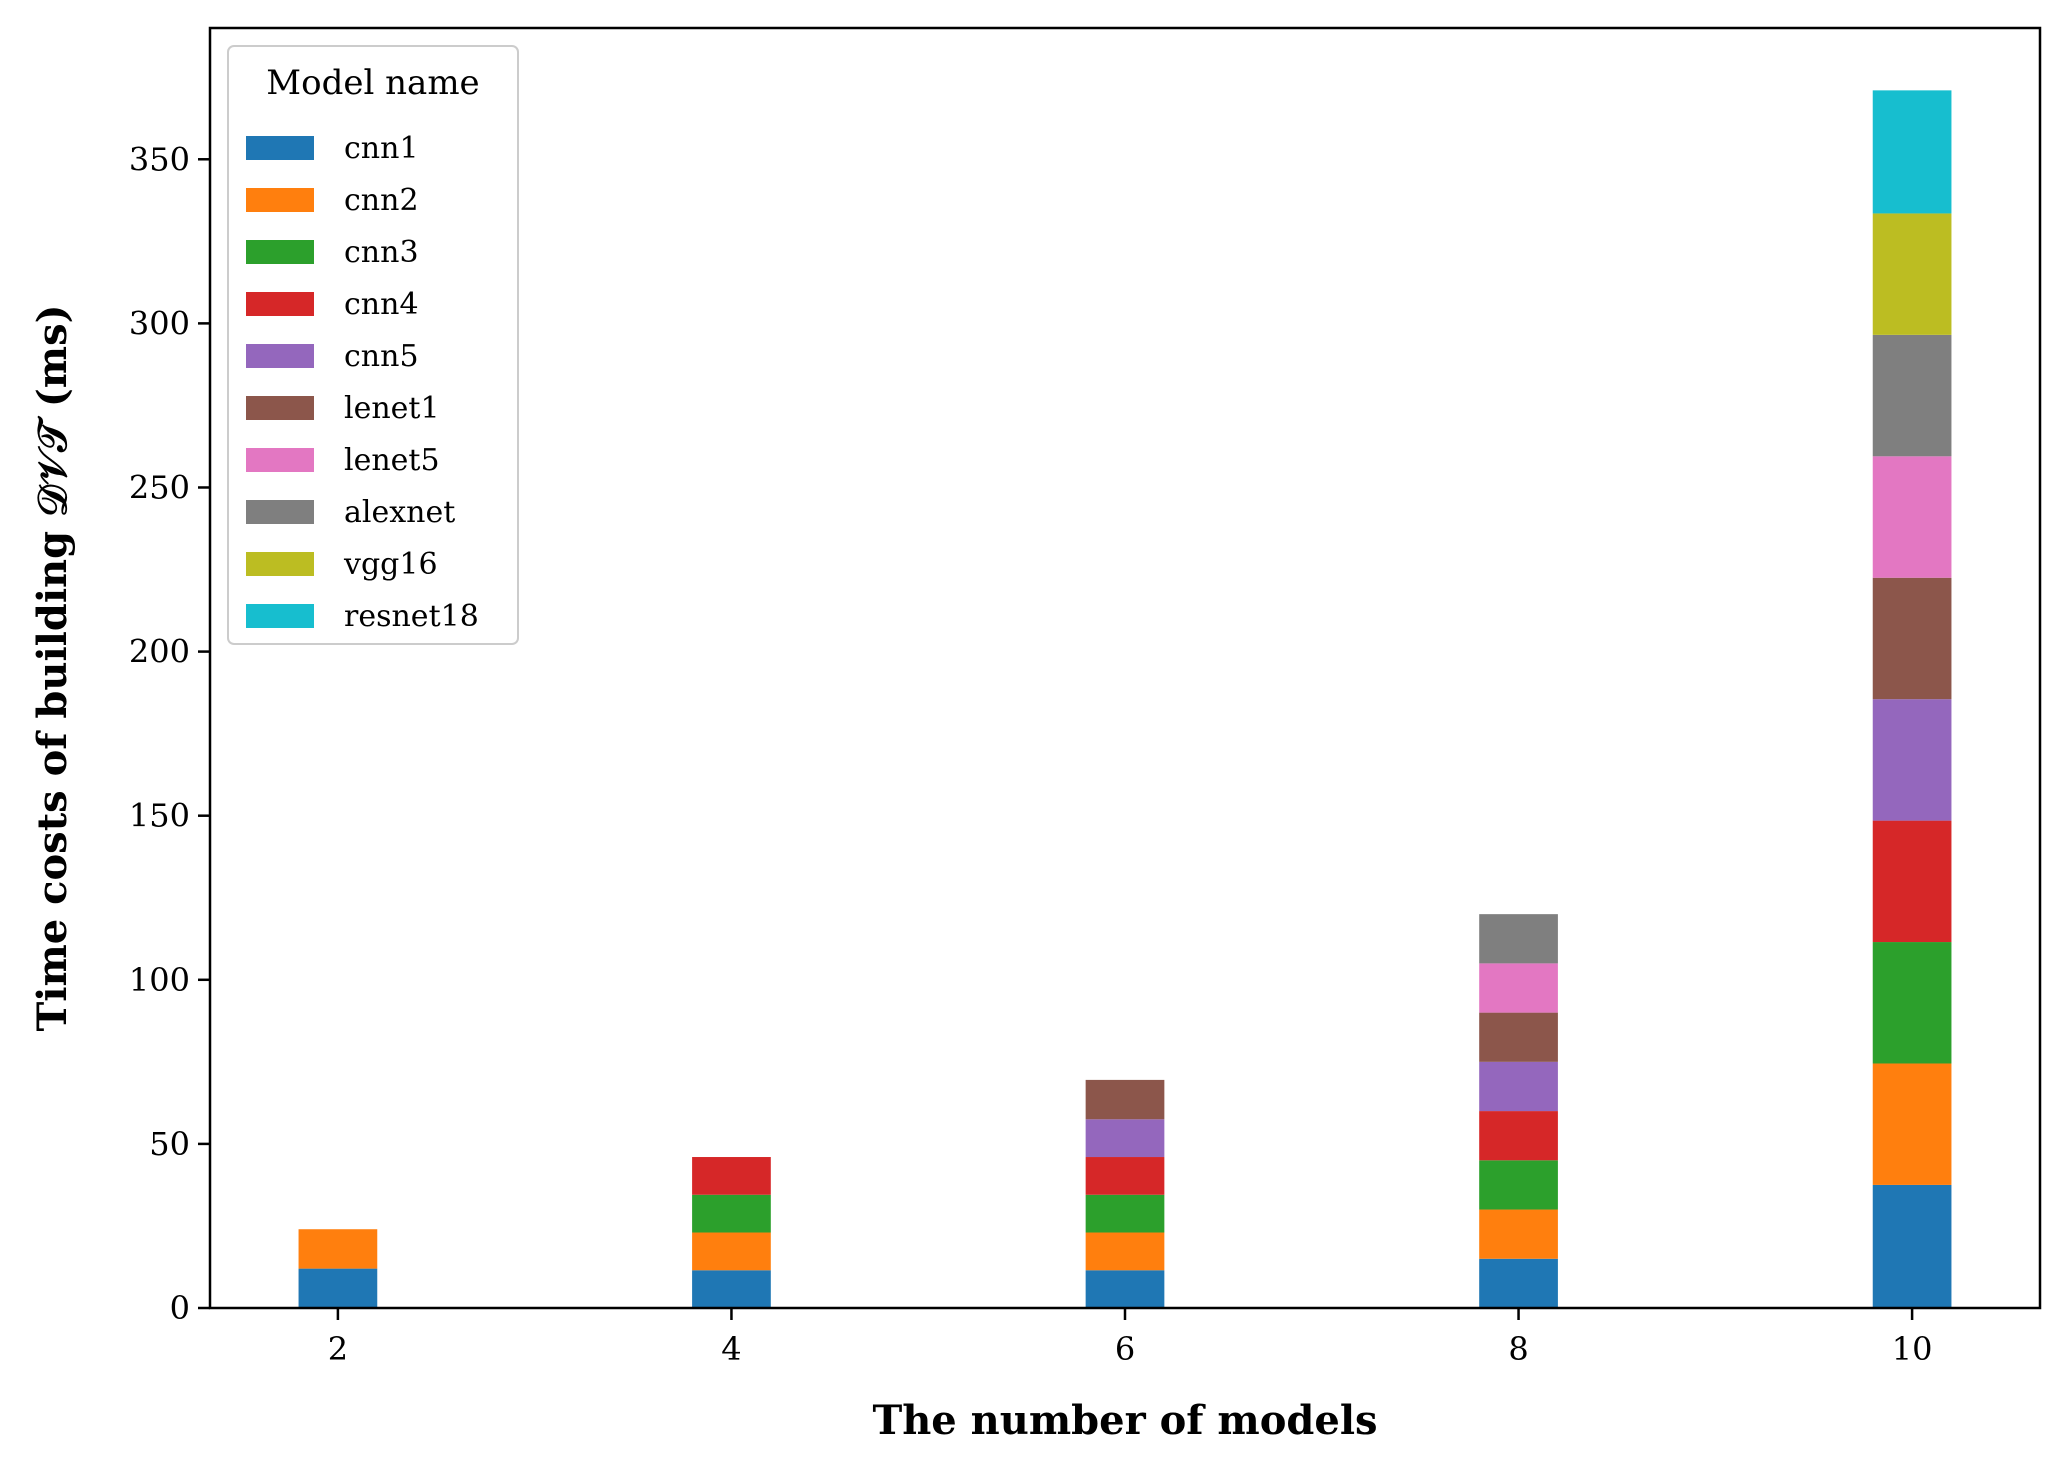 The image size is (2061, 1468). What do you see at coordinates (280, 356) in the screenshot?
I see `legend-swatch-cnn5` at bounding box center [280, 356].